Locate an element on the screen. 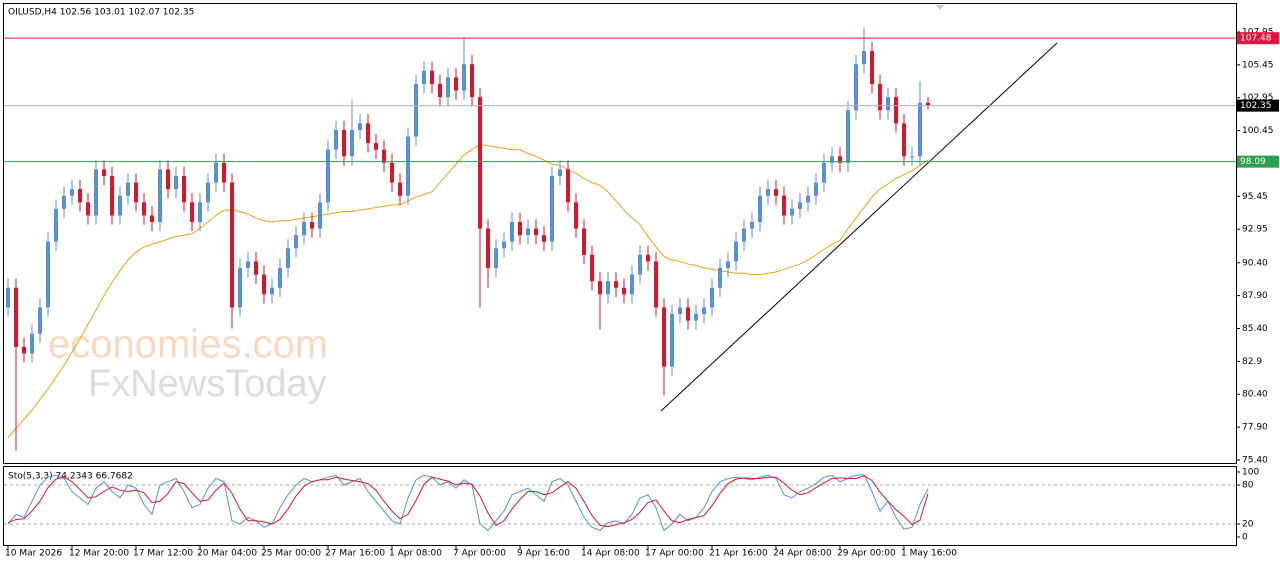 Image resolution: width=1280 pixels, height=567 pixels. watermark: economies.com is located at coordinates (188, 345).